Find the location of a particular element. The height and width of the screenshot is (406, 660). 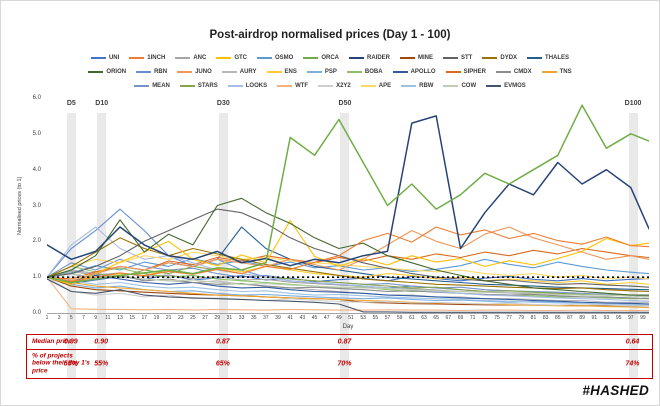

day-band is located at coordinates (223, 245).